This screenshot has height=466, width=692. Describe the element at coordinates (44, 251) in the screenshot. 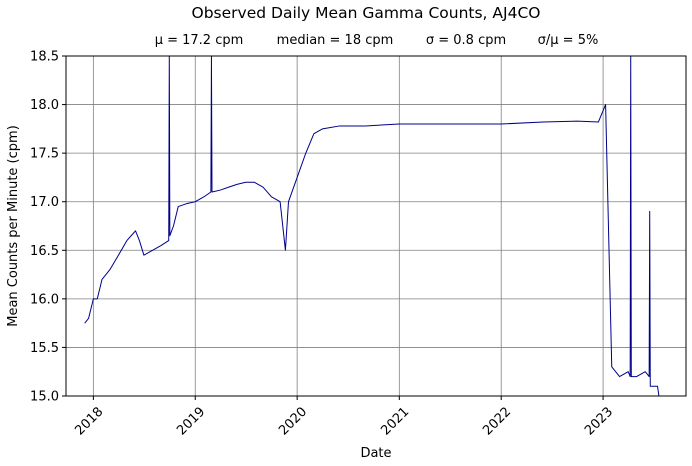

I see `y-tick-label: 16.5` at that location.